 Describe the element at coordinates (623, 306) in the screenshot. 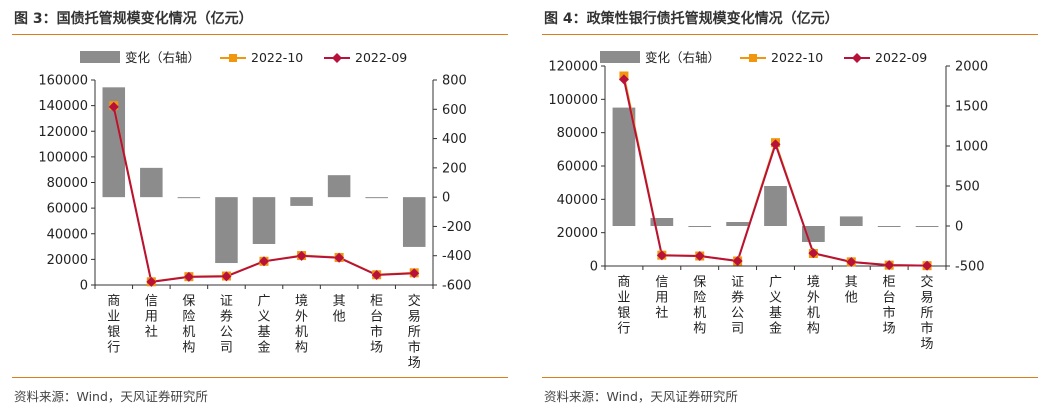

I see `x-tick-label: 商业银行` at that location.